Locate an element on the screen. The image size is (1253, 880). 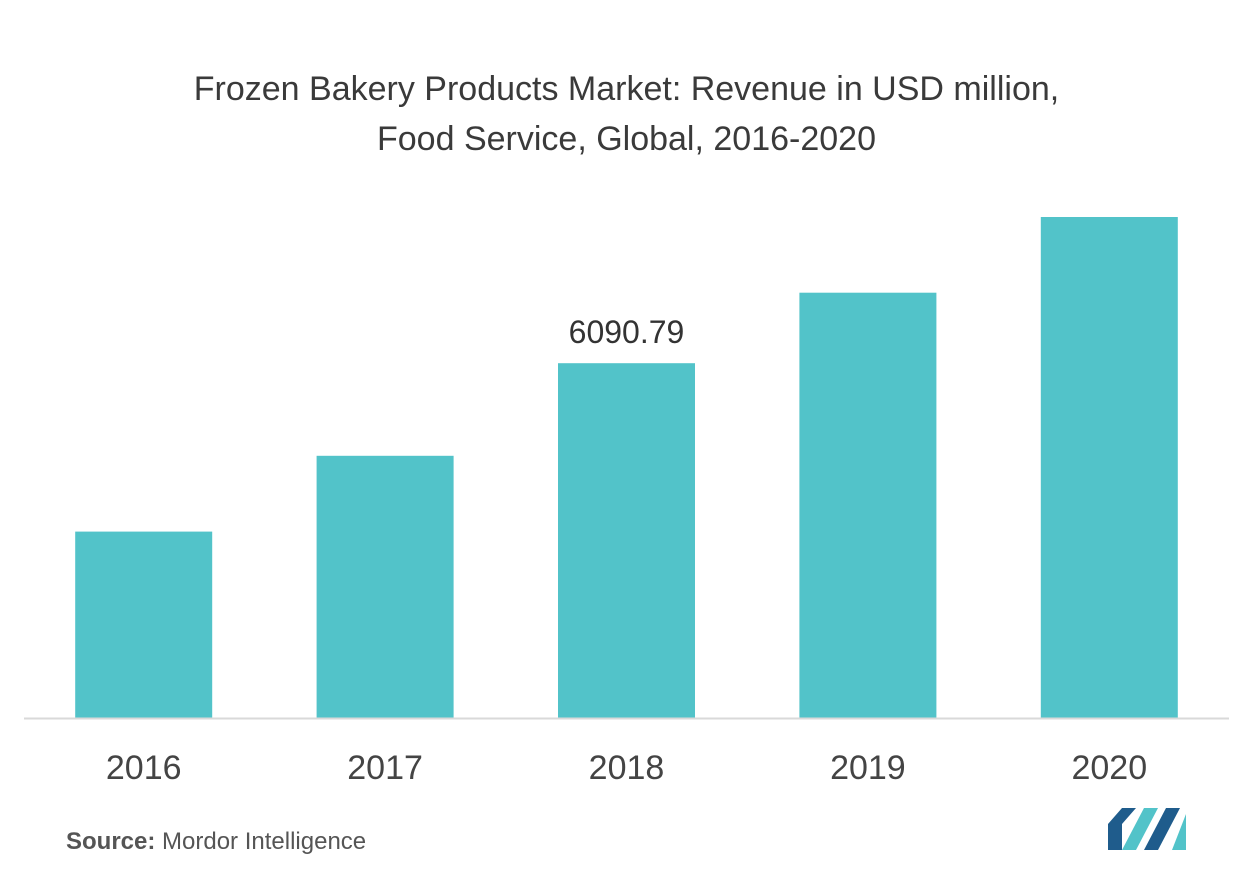
bar-2018 is located at coordinates (626, 540).